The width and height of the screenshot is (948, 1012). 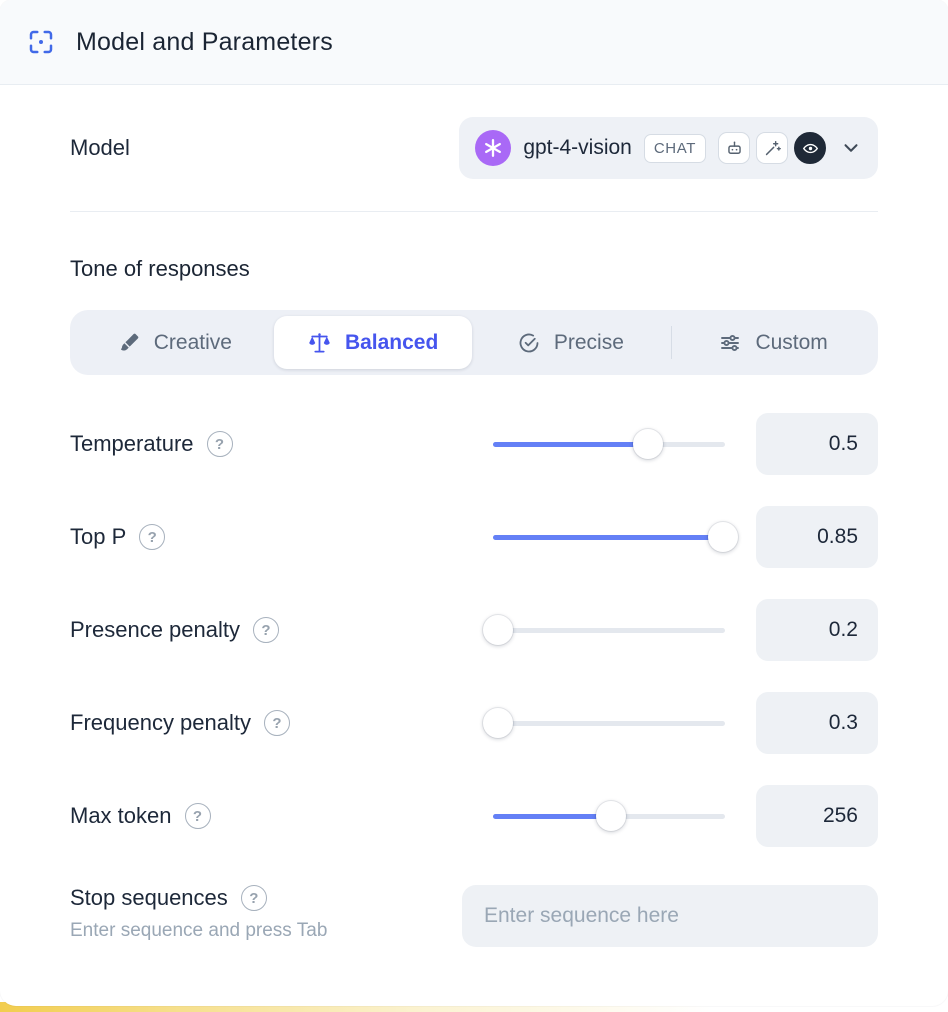 What do you see at coordinates (129, 342) in the screenshot?
I see `brush-icon` at bounding box center [129, 342].